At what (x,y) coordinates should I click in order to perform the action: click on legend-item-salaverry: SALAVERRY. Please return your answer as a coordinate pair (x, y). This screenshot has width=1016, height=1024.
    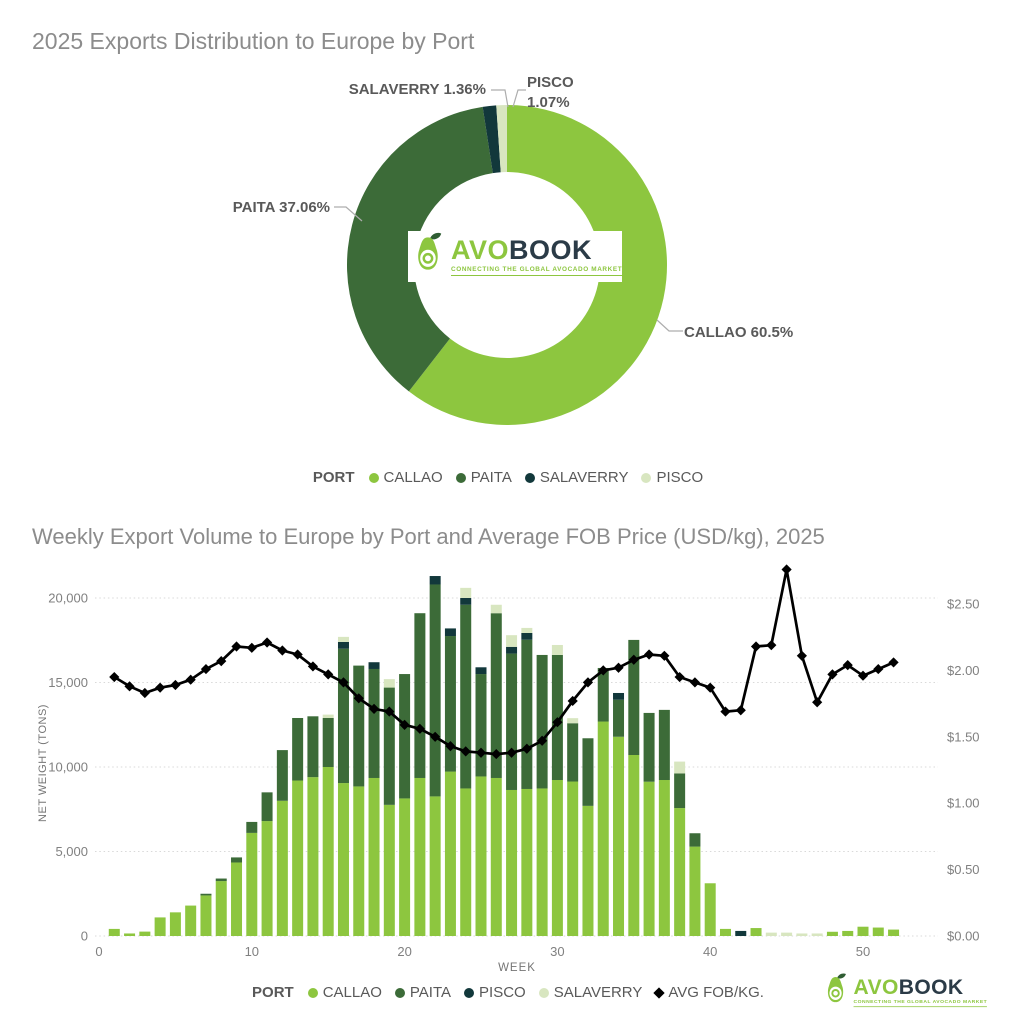
    Looking at the image, I should click on (590, 992).